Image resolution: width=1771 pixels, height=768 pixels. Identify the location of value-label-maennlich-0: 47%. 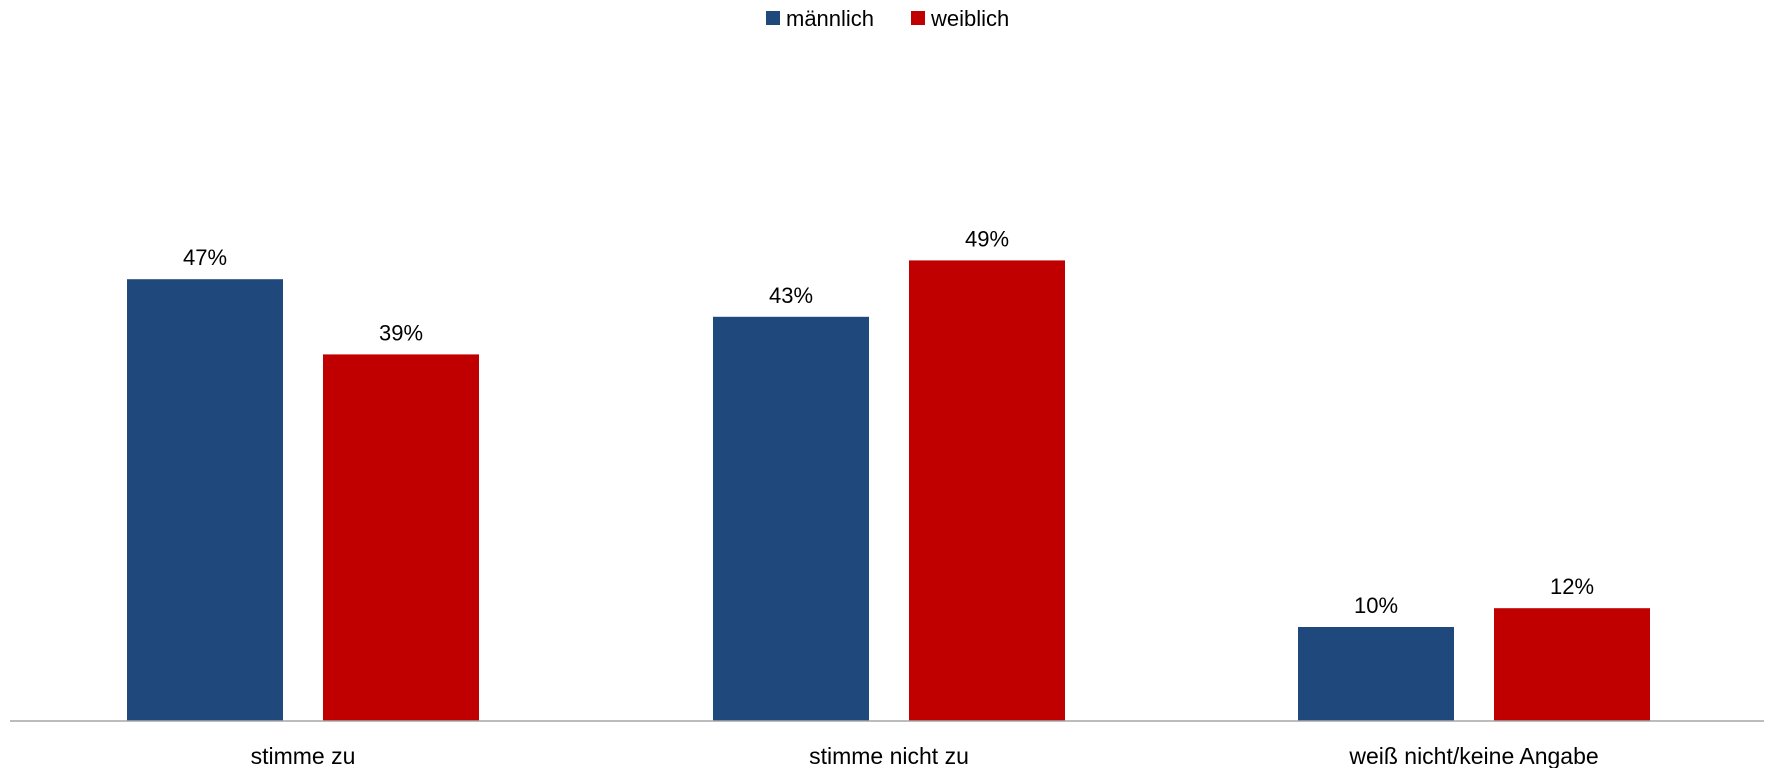
(205, 257).